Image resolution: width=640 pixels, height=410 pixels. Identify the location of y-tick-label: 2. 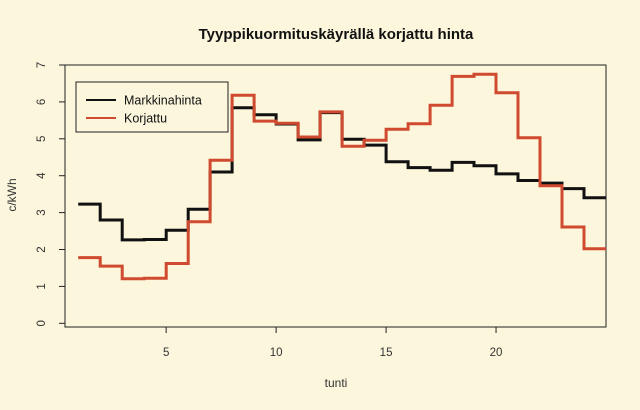
(42, 249).